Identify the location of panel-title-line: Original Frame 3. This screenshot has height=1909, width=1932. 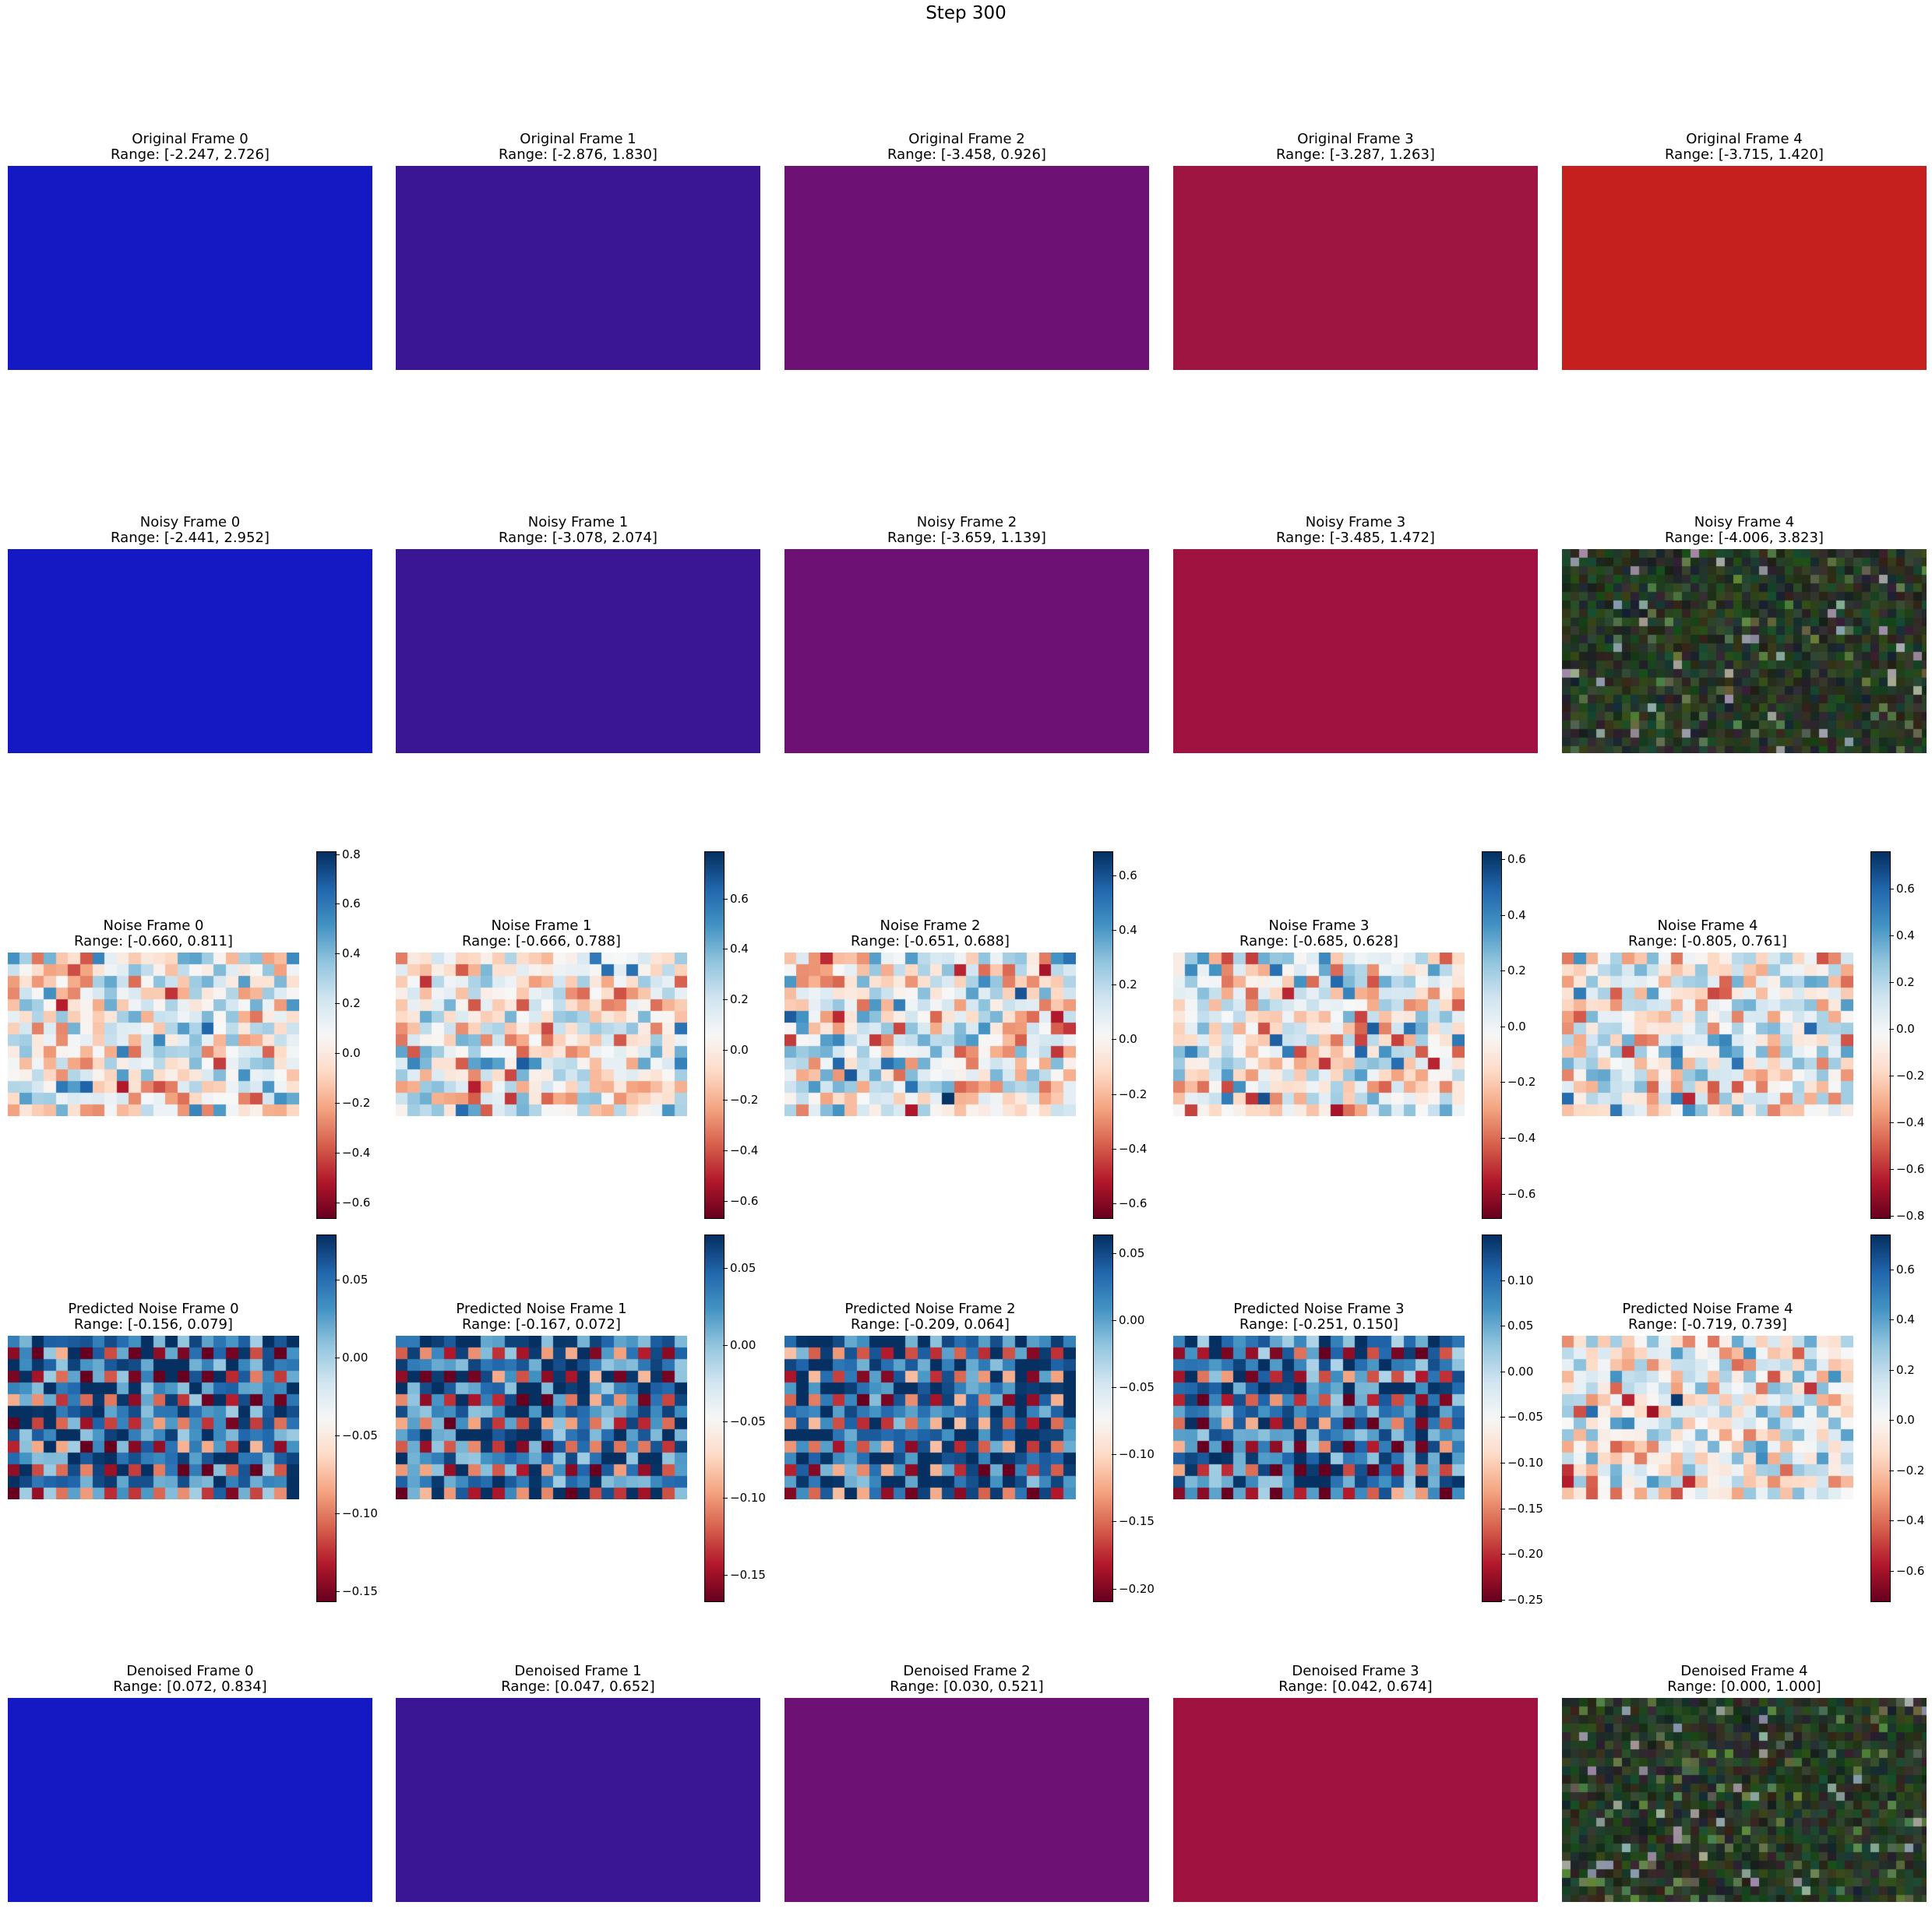
(1355, 139).